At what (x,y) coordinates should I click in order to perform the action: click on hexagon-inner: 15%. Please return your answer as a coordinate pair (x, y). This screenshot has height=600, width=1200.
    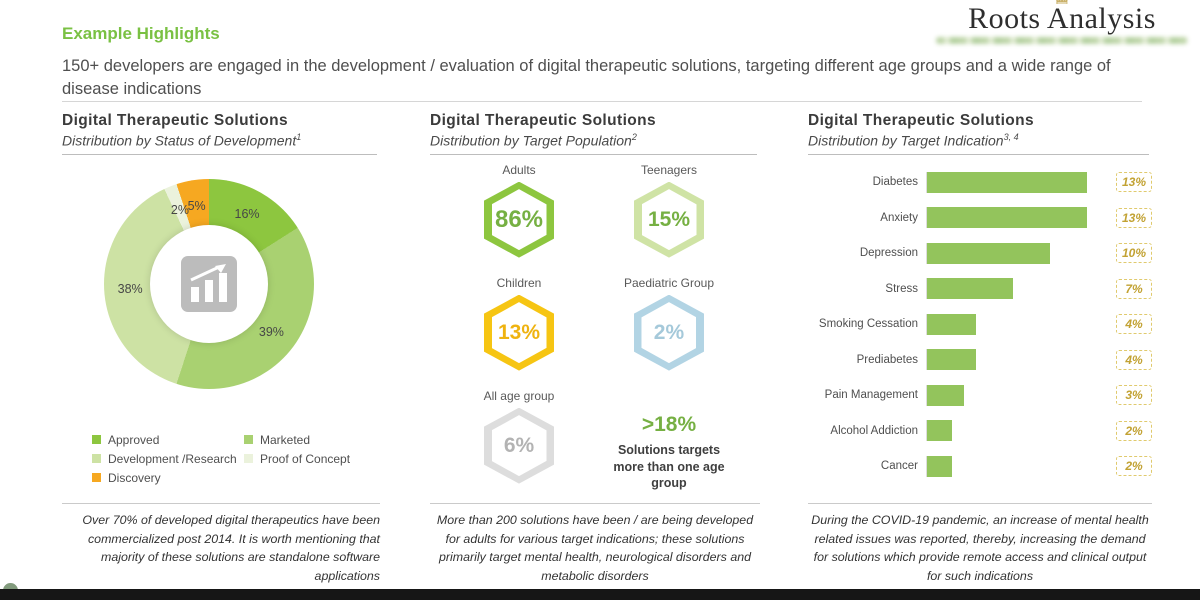
    Looking at the image, I should click on (669, 220).